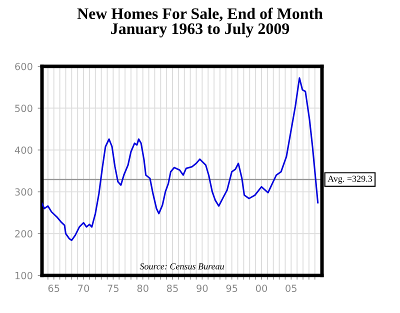 The height and width of the screenshot is (313, 400). What do you see at coordinates (113, 288) in the screenshot?
I see `x-tick-label: 75` at bounding box center [113, 288].